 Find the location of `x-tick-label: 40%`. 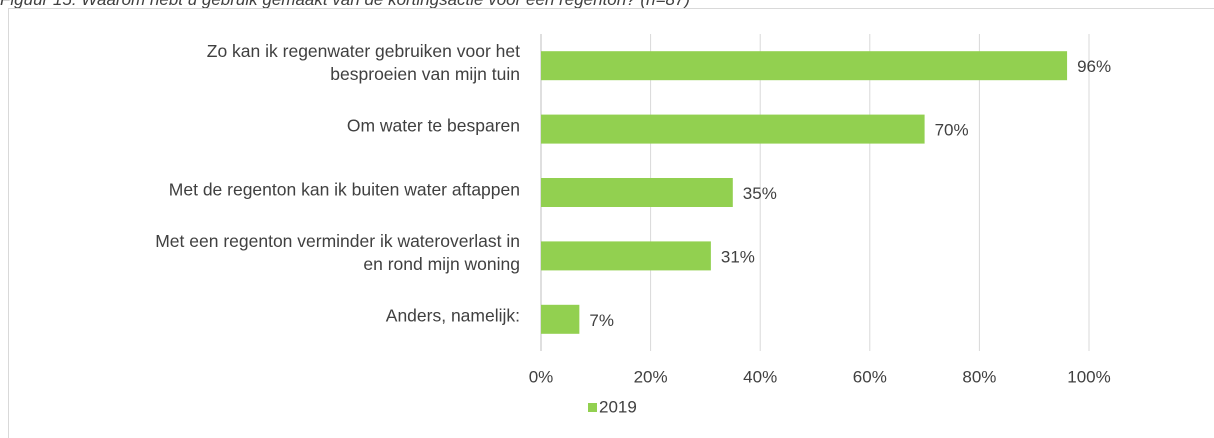

x-tick-label: 40% is located at coordinates (760, 376).